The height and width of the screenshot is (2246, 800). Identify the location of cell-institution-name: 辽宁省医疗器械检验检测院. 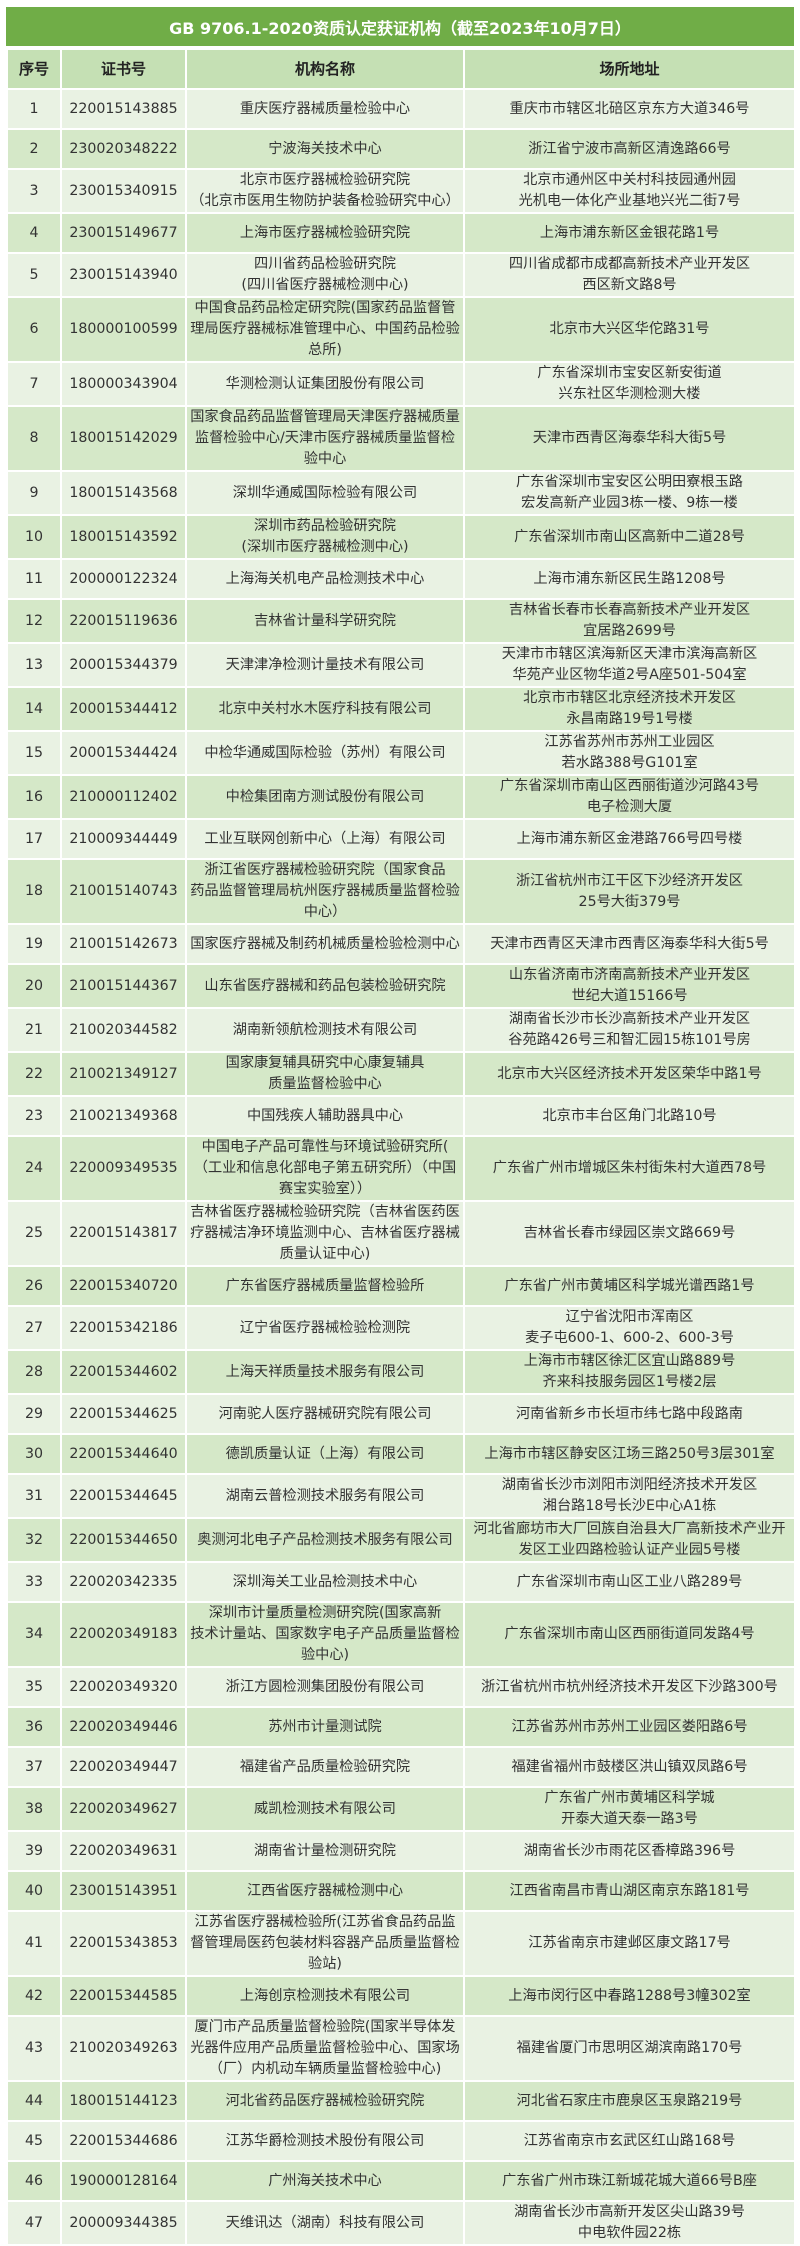
(325, 1328).